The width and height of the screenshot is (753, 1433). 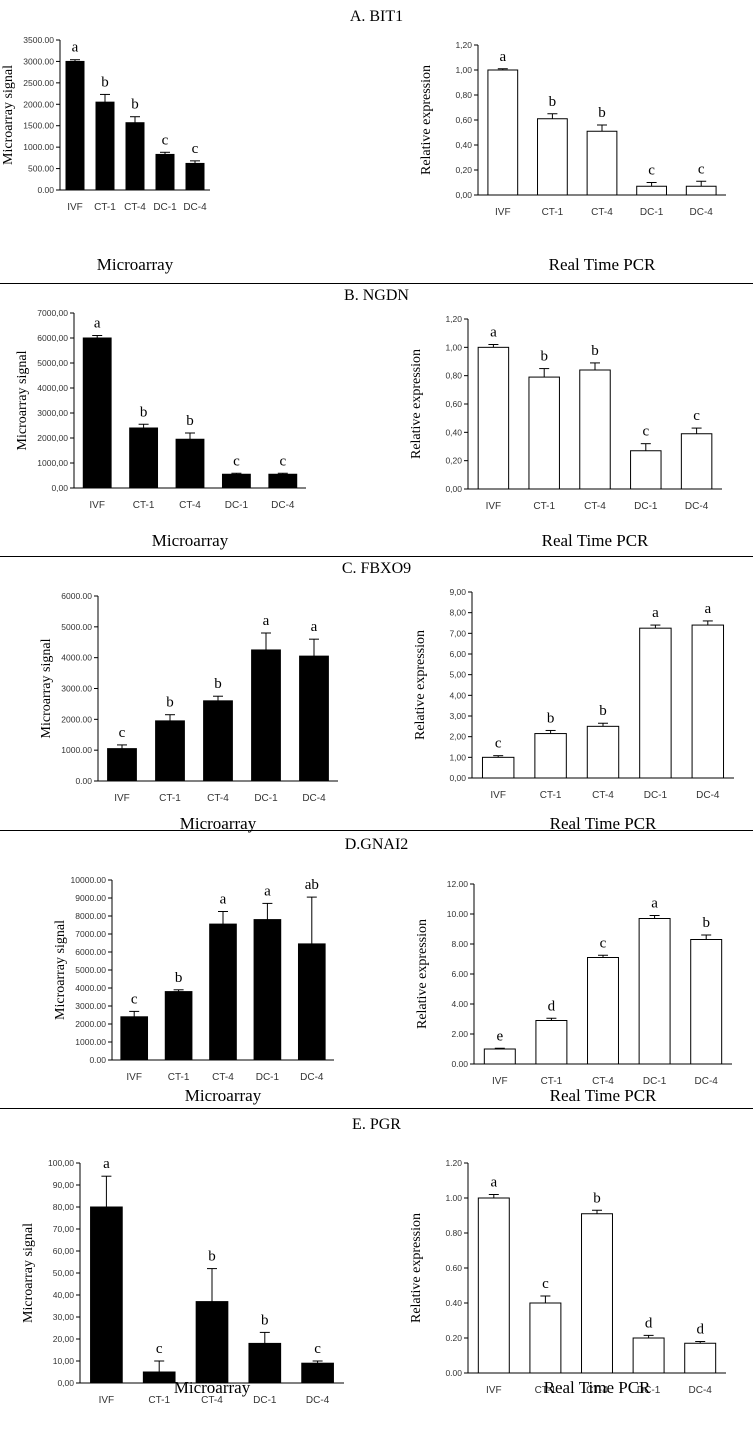 What do you see at coordinates (457, 695) in the screenshot?
I see `y-tick-label: 4,00` at bounding box center [457, 695].